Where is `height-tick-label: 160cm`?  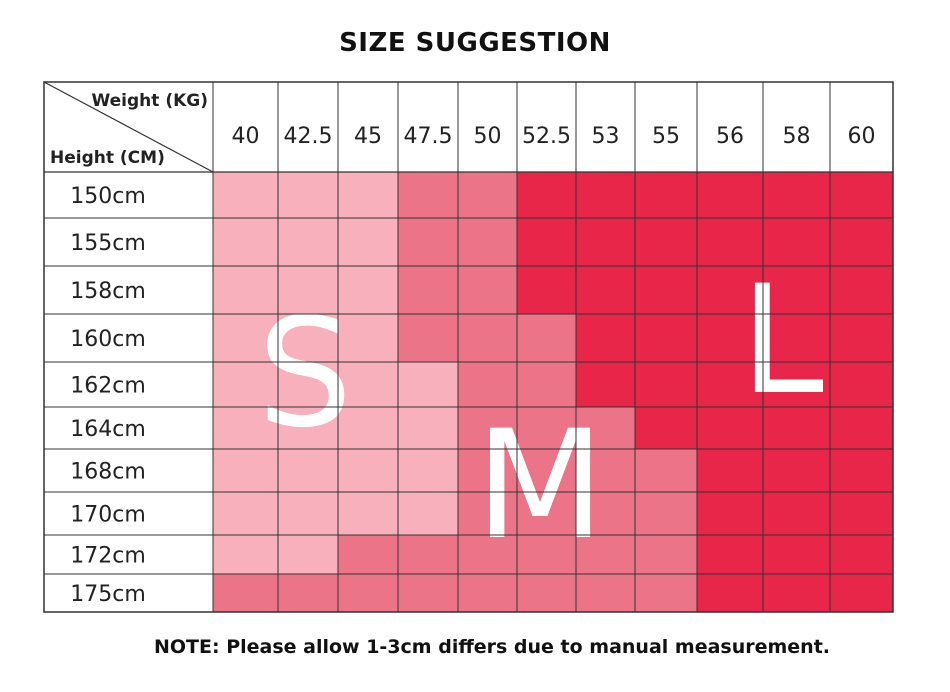
height-tick-label: 160cm is located at coordinates (108, 339).